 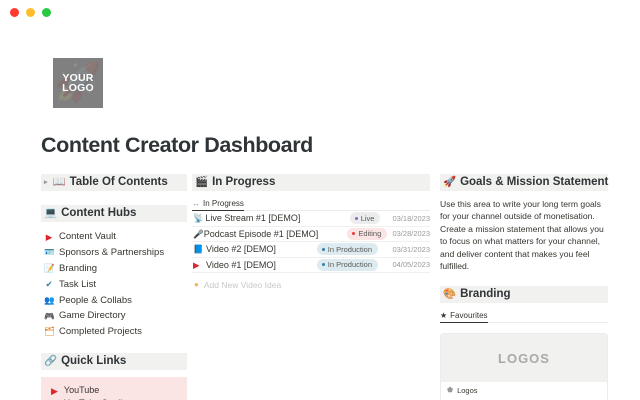 I want to click on tab-label: In Progress, so click(x=223, y=203).